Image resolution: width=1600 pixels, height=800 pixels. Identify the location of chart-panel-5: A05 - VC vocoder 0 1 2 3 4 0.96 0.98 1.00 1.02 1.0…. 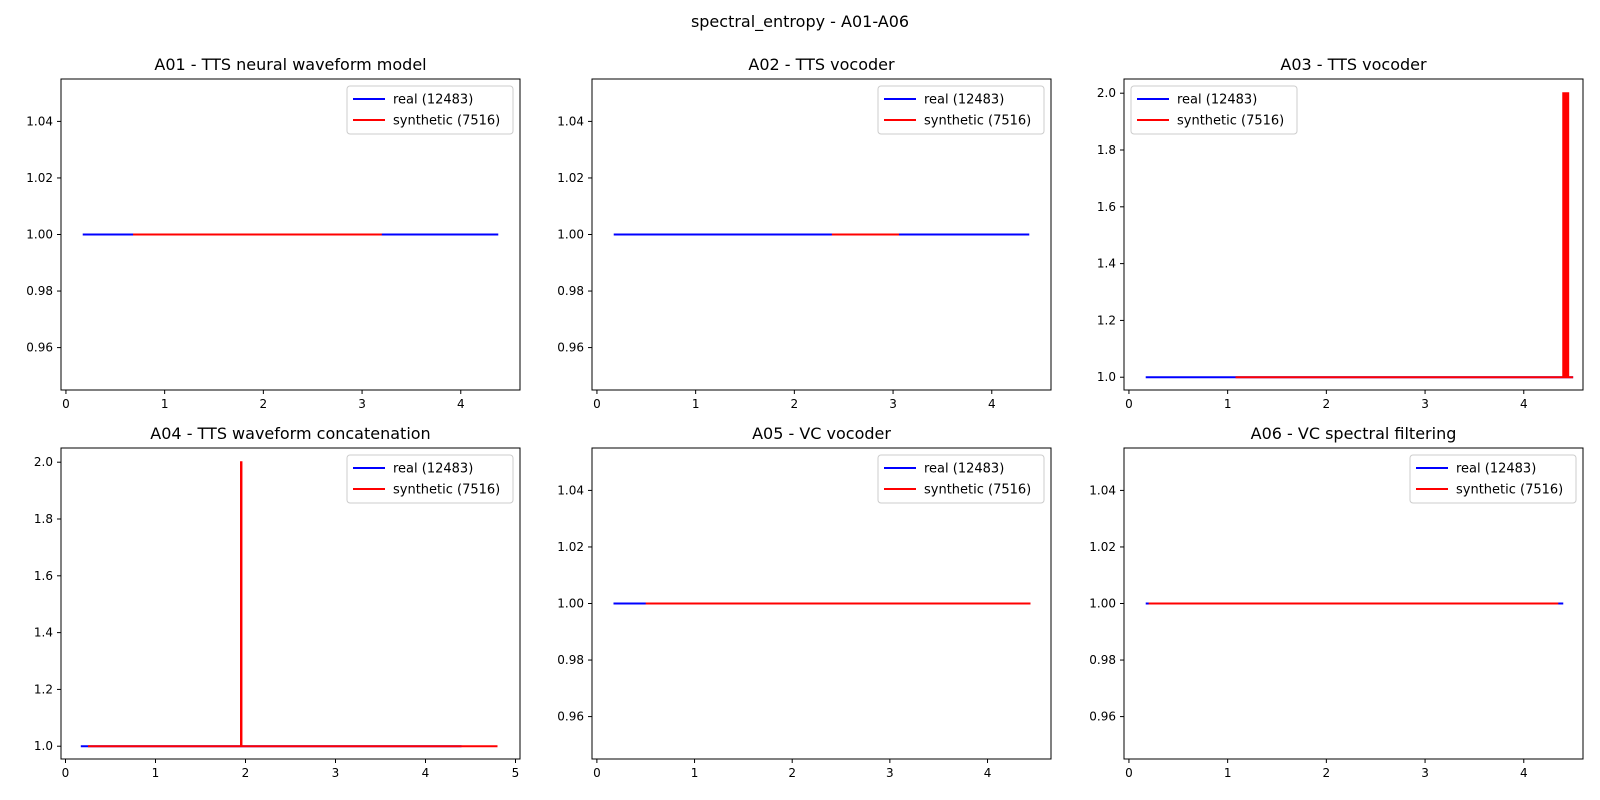
(804, 602).